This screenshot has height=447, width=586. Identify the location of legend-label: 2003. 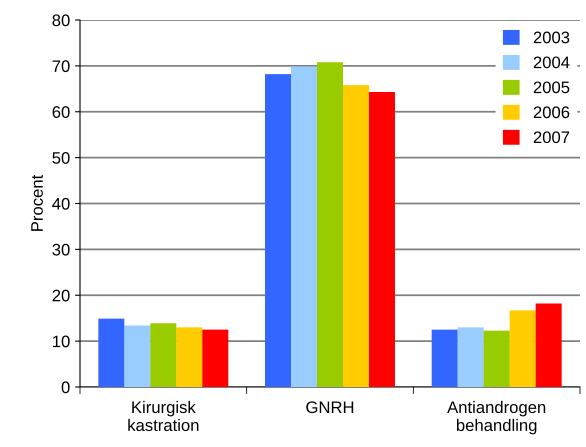
(552, 38).